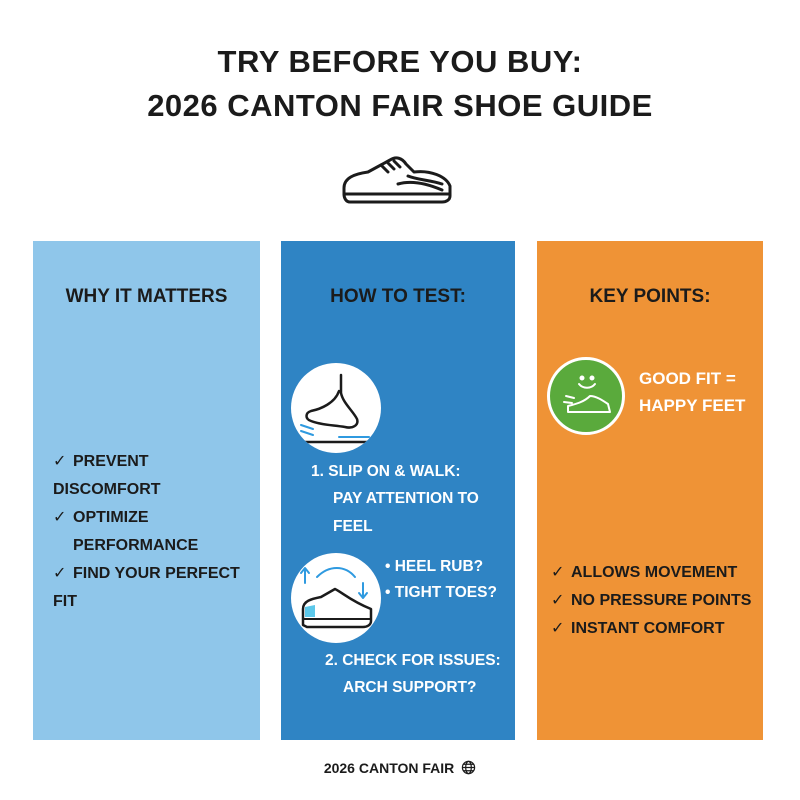 The width and height of the screenshot is (800, 800). What do you see at coordinates (586, 396) in the screenshot?
I see `happy-shoe-icon` at bounding box center [586, 396].